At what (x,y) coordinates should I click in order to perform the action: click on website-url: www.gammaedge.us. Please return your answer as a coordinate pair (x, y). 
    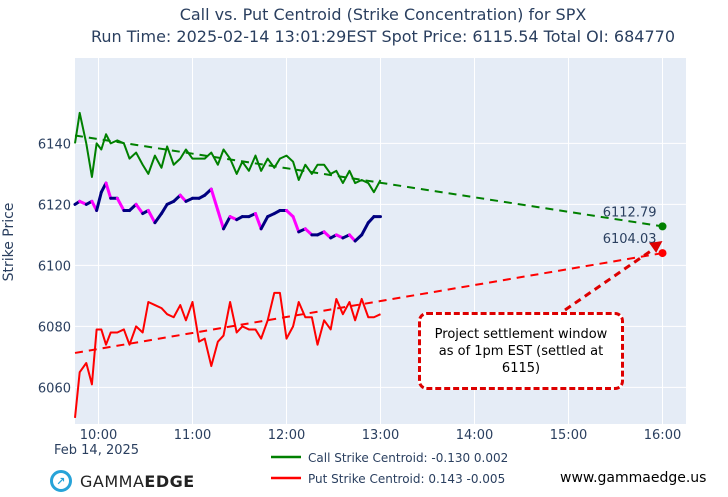
    Looking at the image, I should click on (633, 478).